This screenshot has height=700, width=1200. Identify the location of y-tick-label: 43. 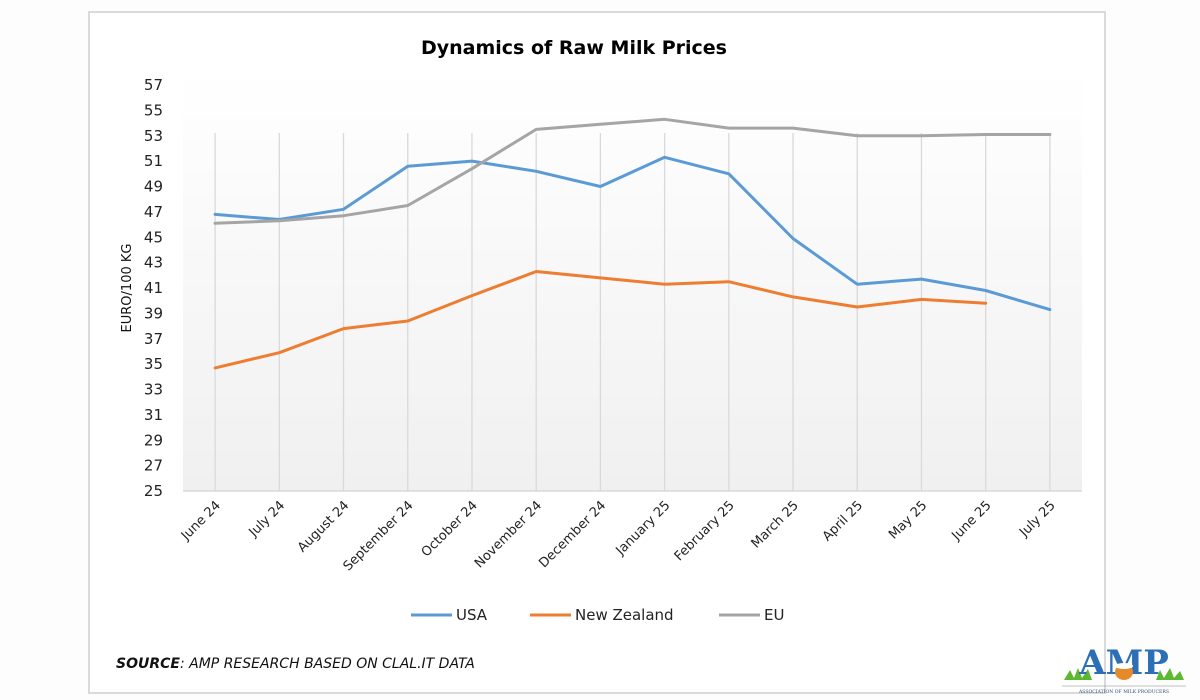
(153, 263).